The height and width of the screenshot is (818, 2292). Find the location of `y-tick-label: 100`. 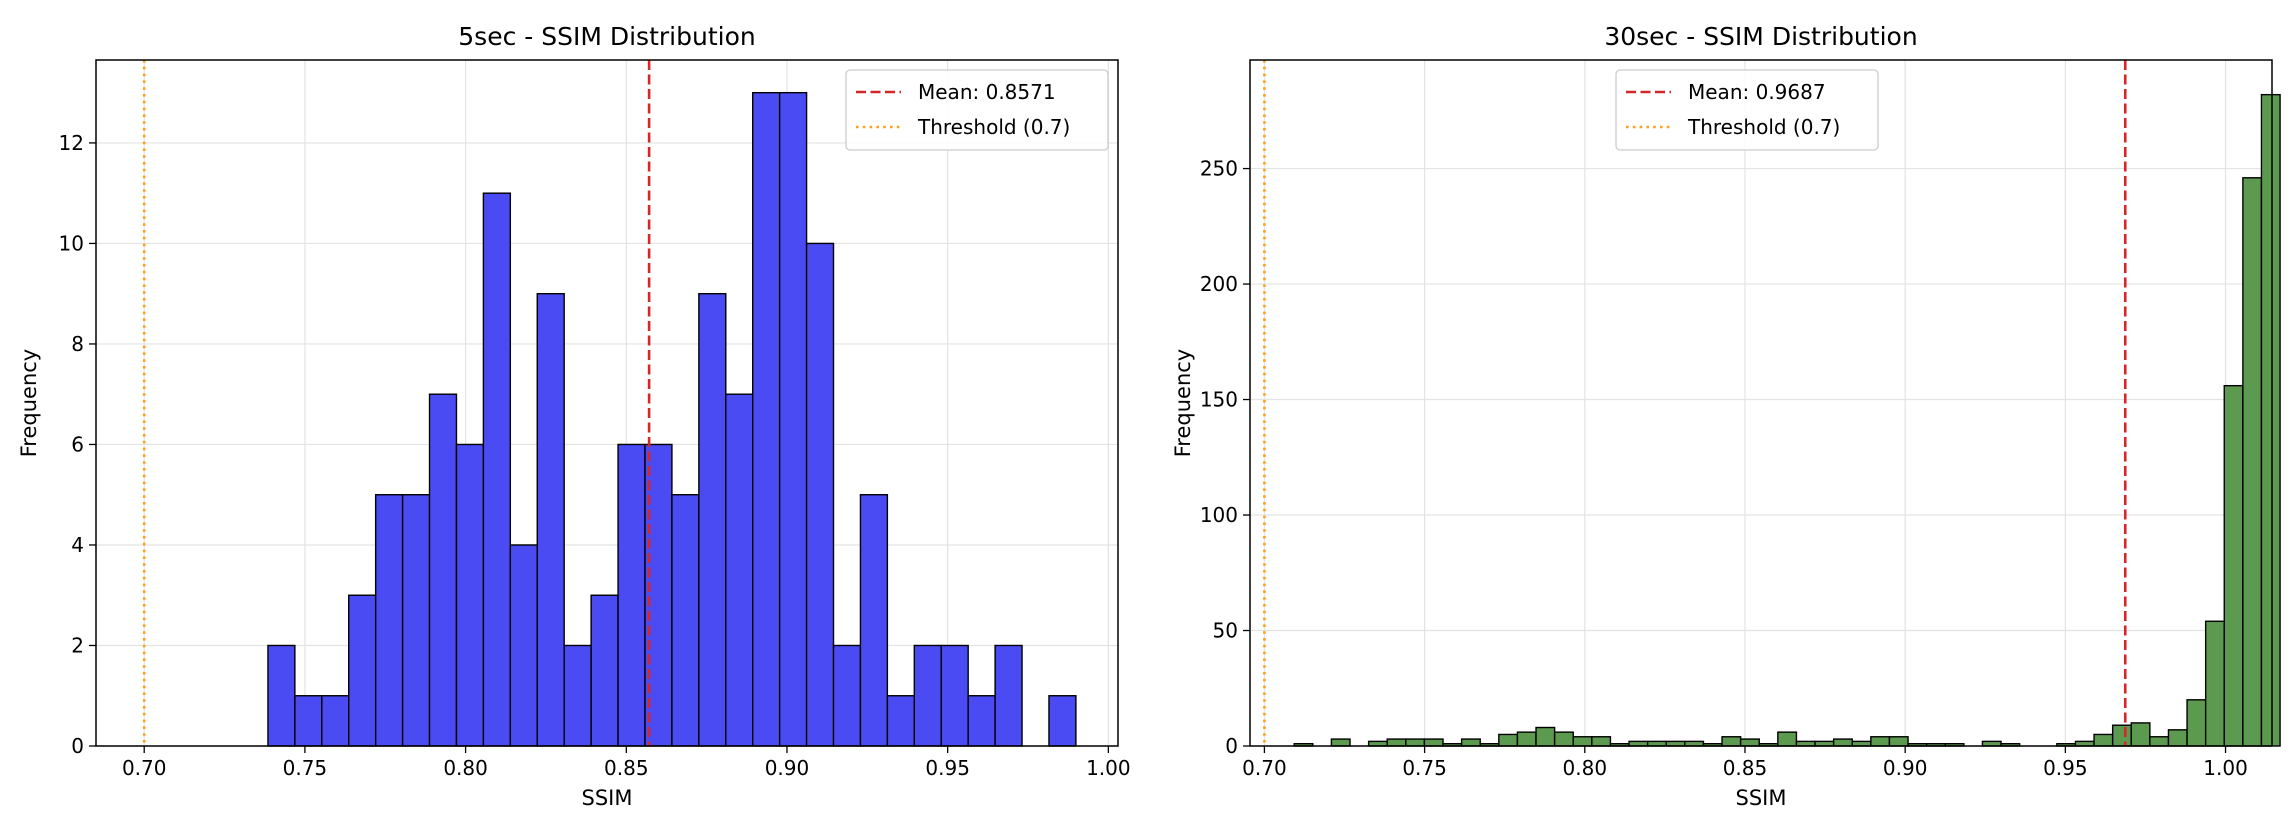

y-tick-label: 100 is located at coordinates (1219, 515).